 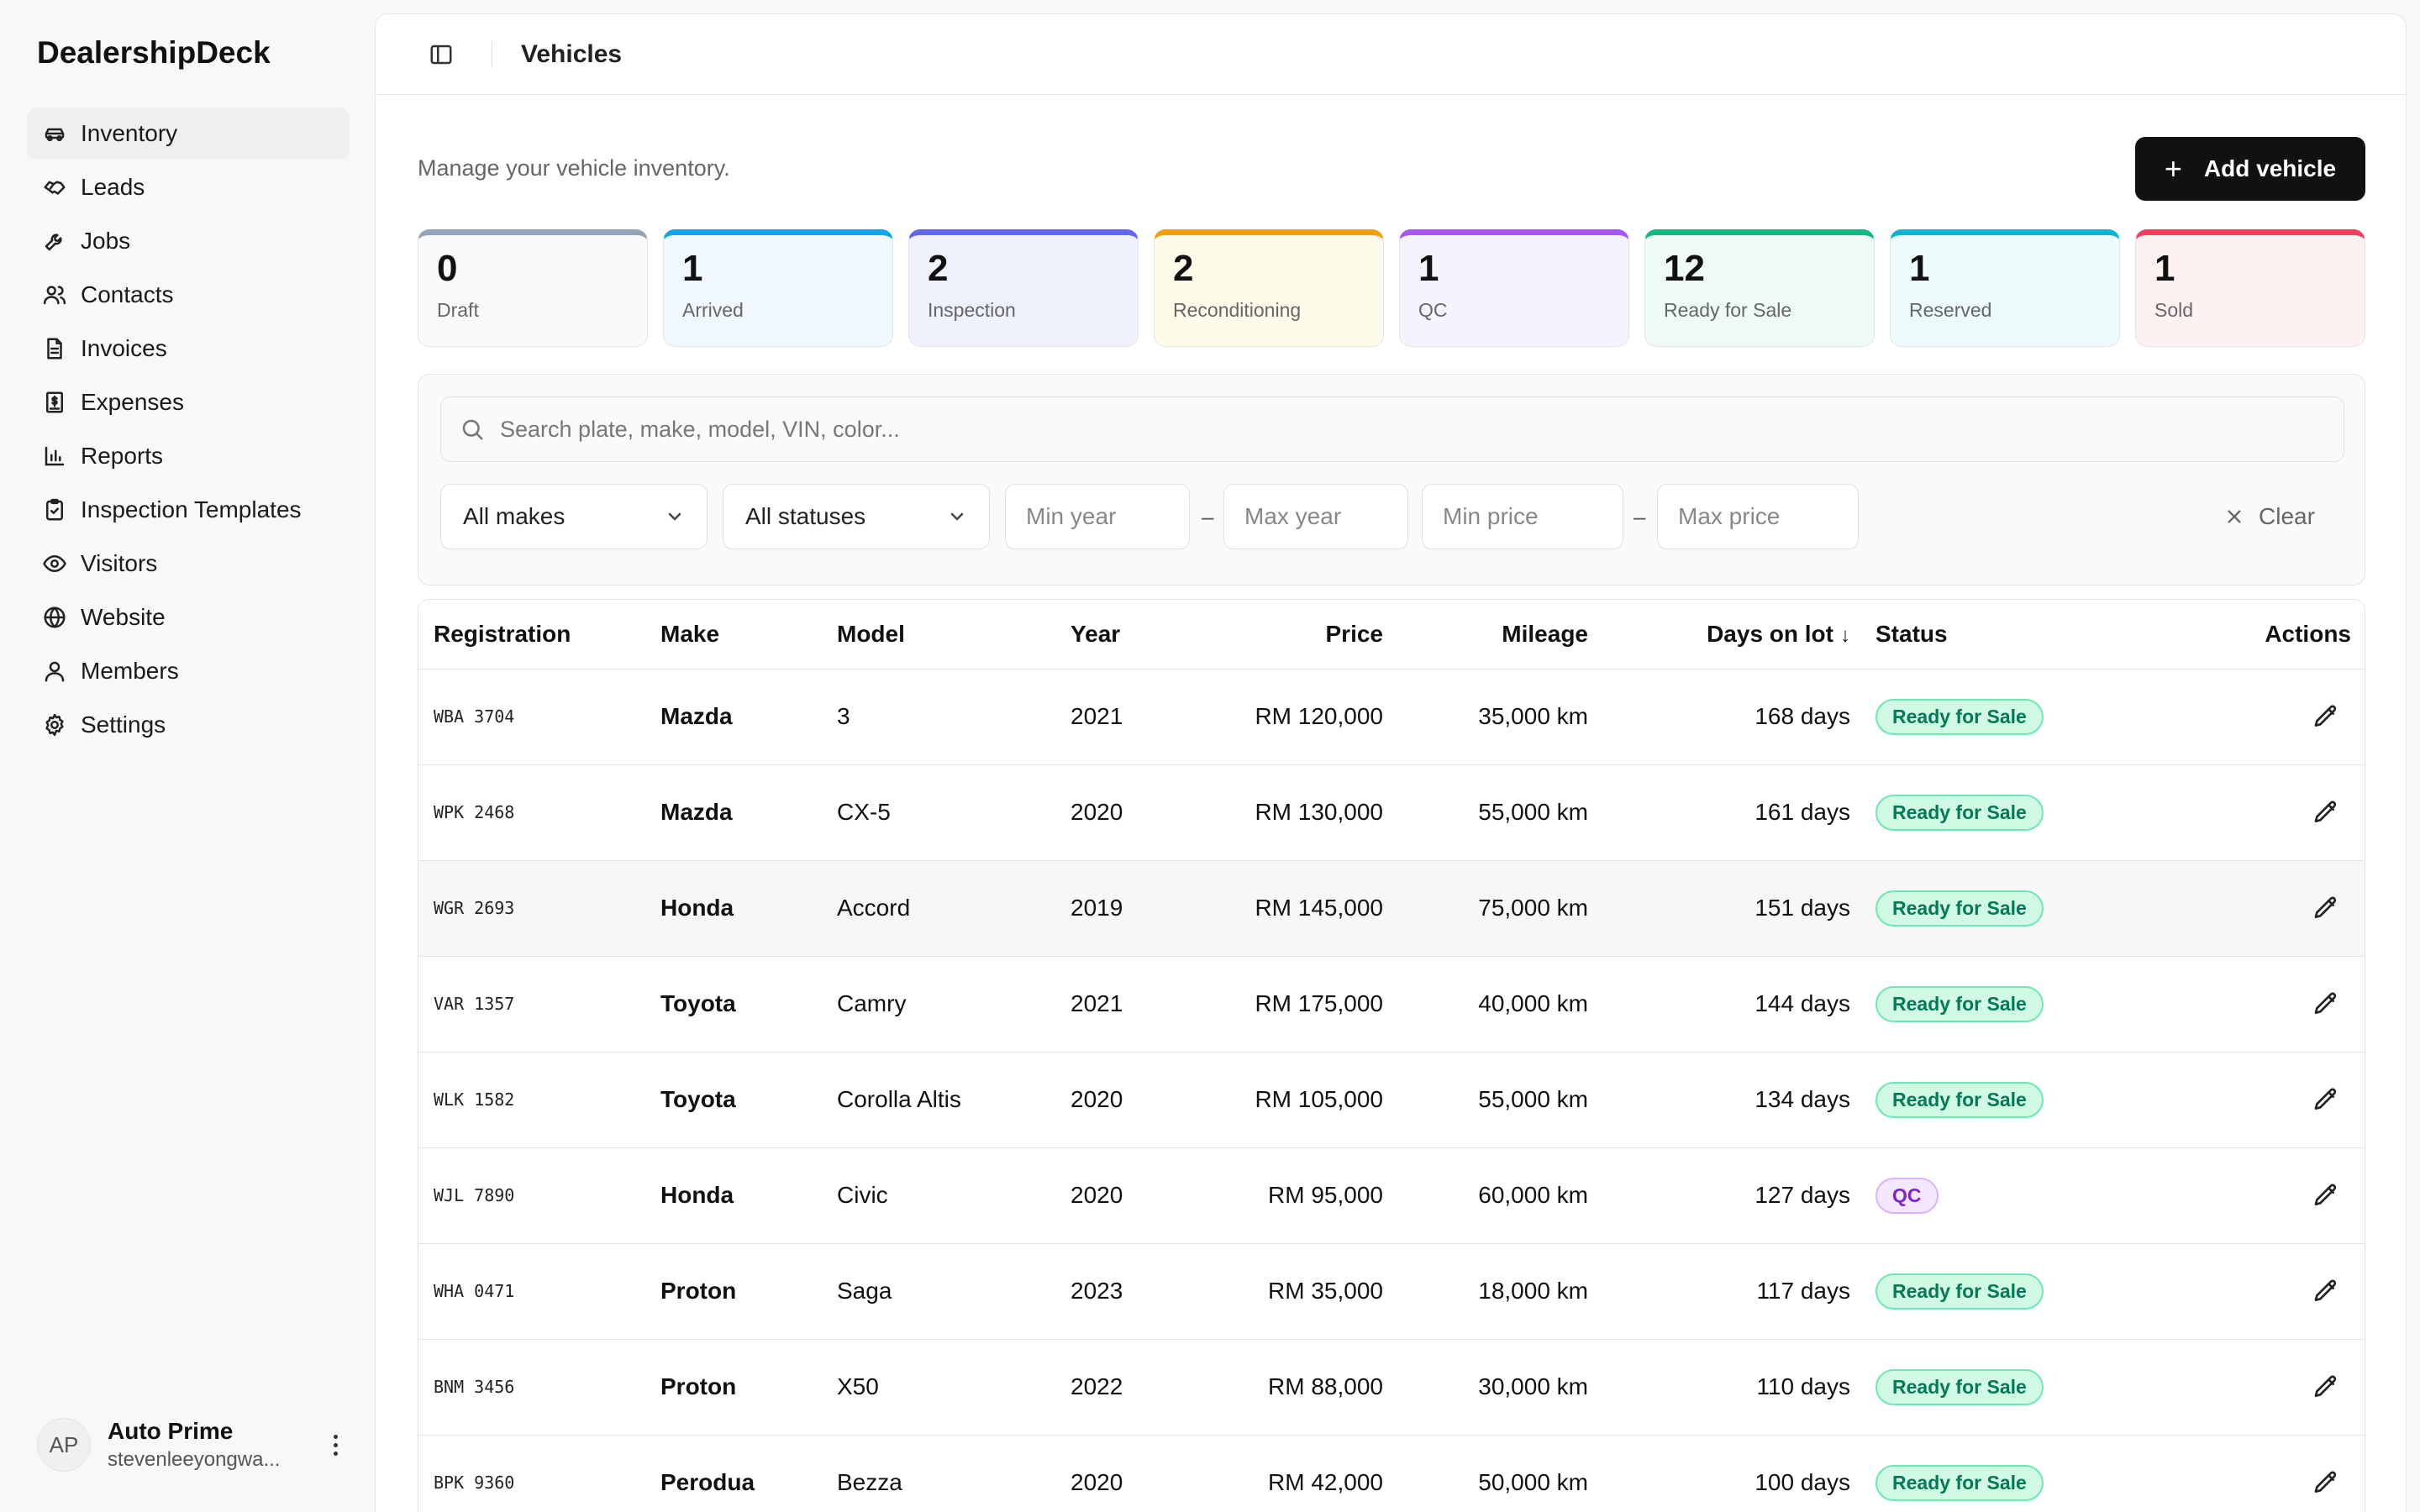 I want to click on column-header-year: Year, so click(x=1130, y=634).